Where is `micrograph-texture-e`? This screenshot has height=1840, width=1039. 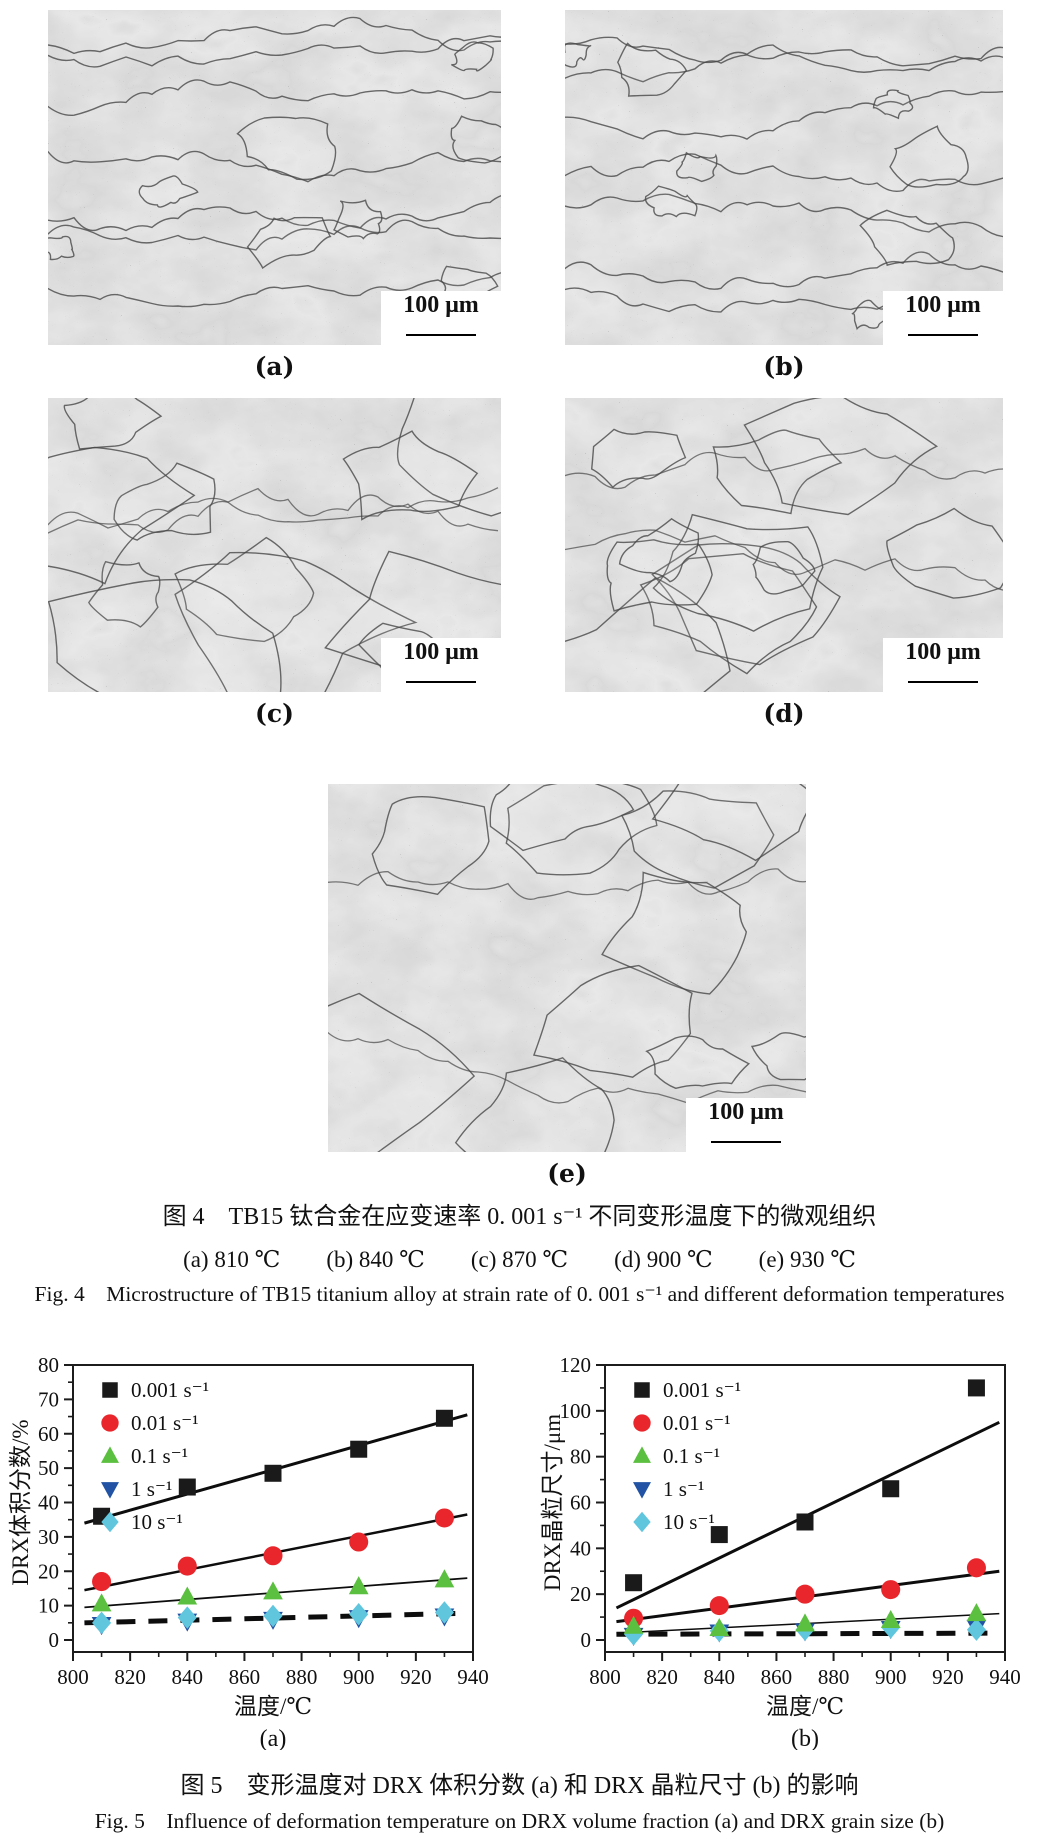
micrograph-texture-e is located at coordinates (567, 968).